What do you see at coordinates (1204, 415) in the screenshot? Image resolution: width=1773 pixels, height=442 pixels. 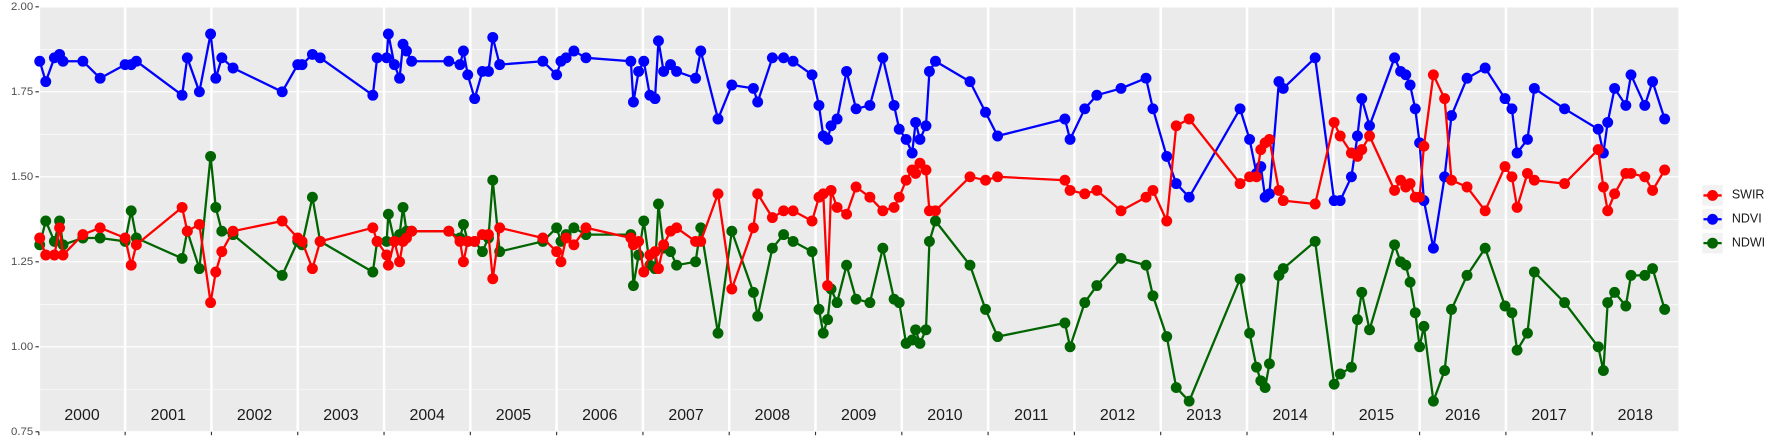 I see `year-label: 2013` at bounding box center [1204, 415].